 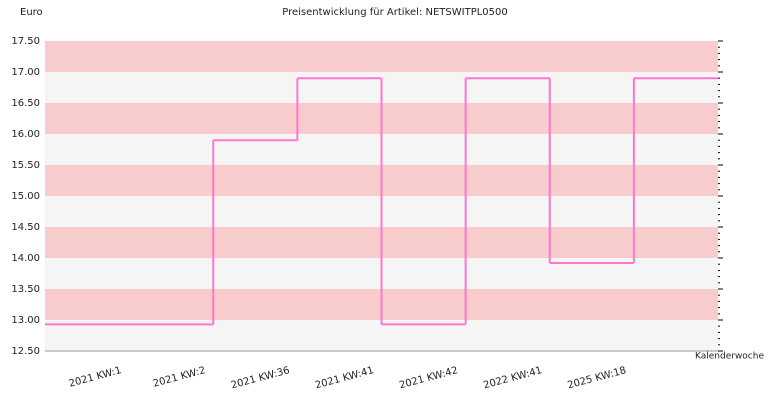 What do you see at coordinates (25, 41) in the screenshot?
I see `y-tick-label: 17.50` at bounding box center [25, 41].